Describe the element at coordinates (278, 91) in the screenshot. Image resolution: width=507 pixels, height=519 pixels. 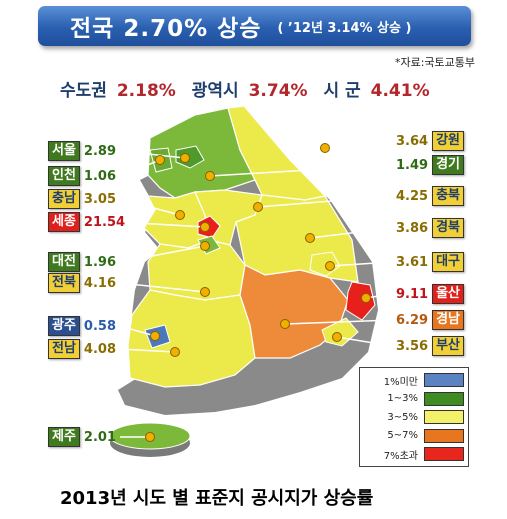
I see `summary-value-metro: 3.74%` at that location.